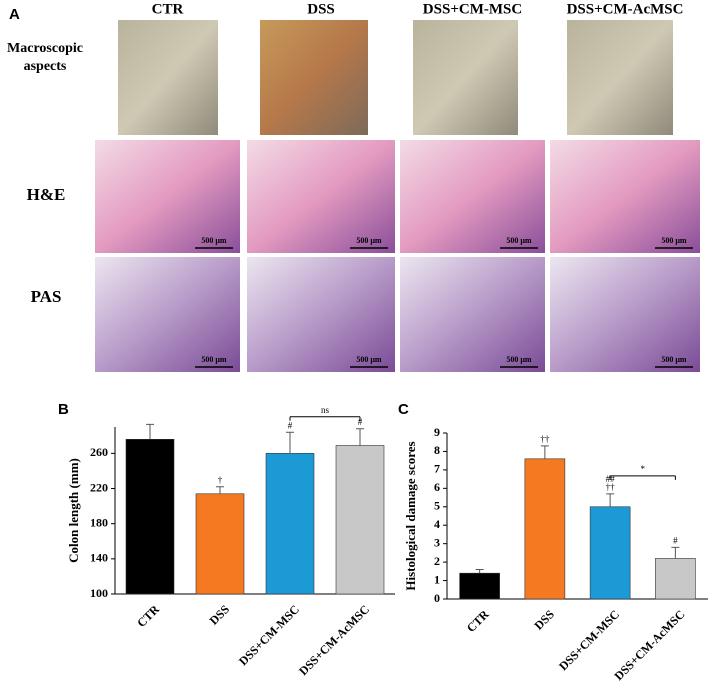 The height and width of the screenshot is (699, 708). I want to click on column-header: DSS, so click(321, 9).